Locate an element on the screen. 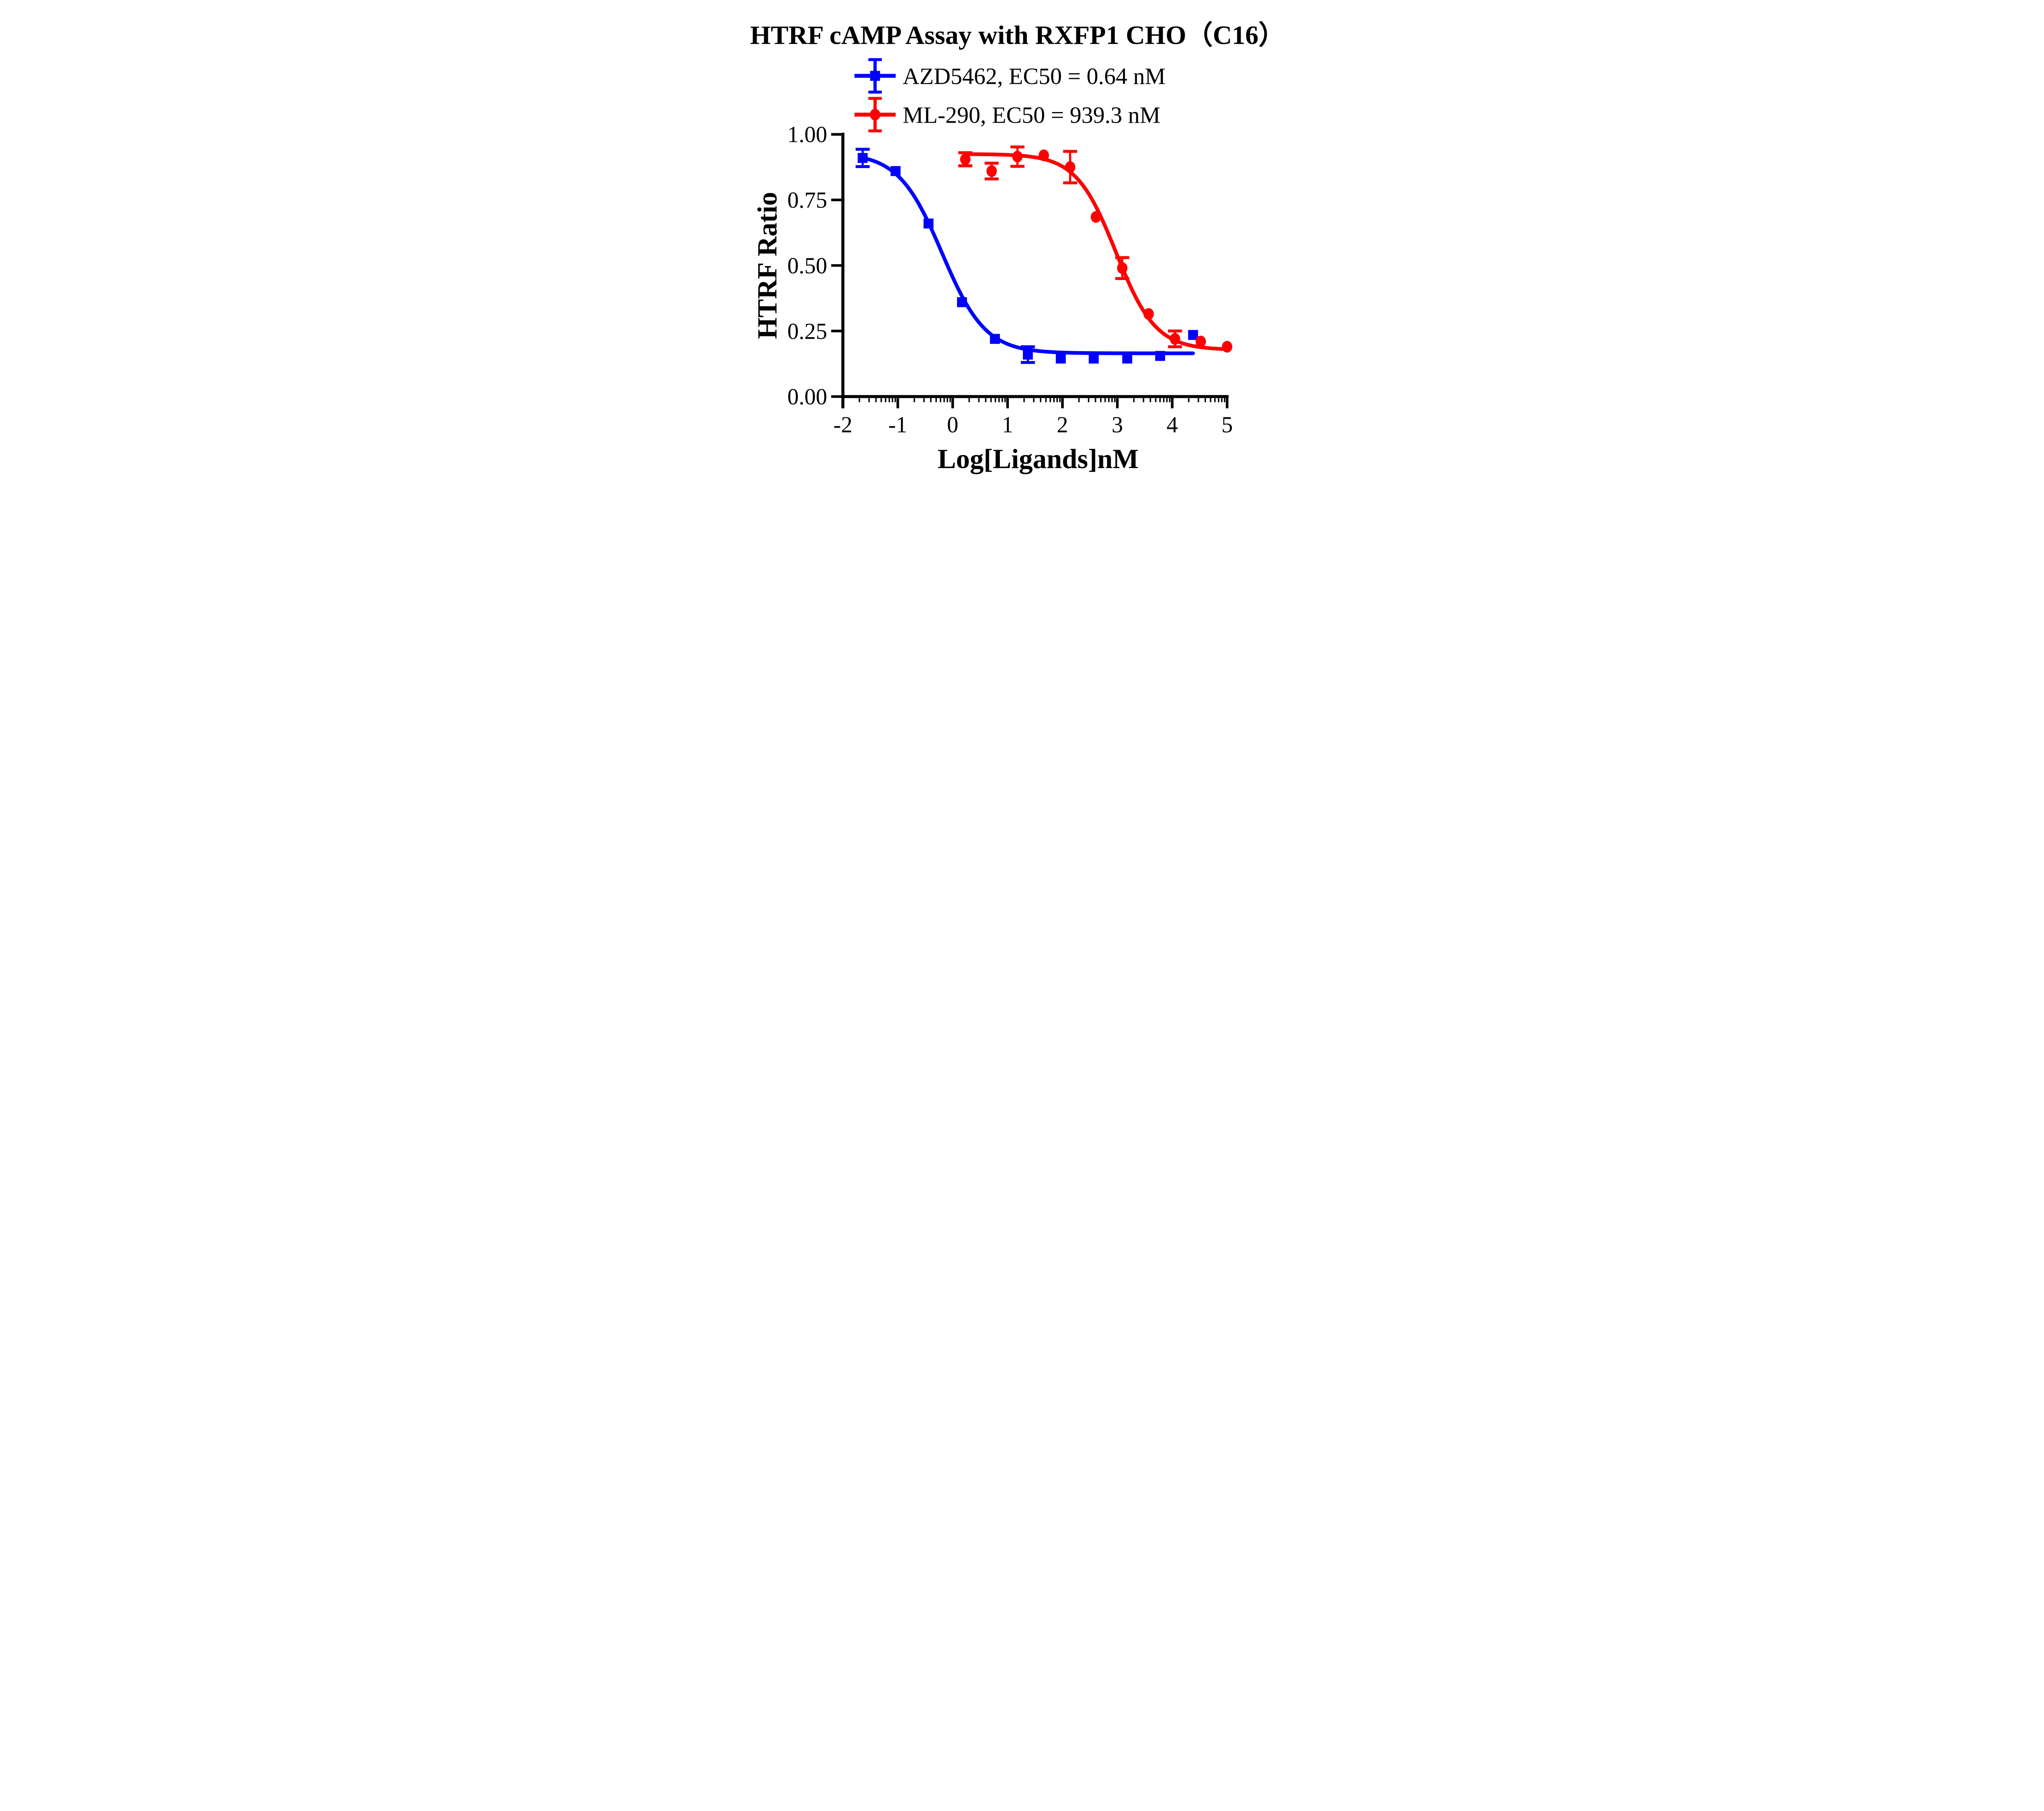 The width and height of the screenshot is (2044, 1811). legend-marker-ml290 is located at coordinates (875, 114).